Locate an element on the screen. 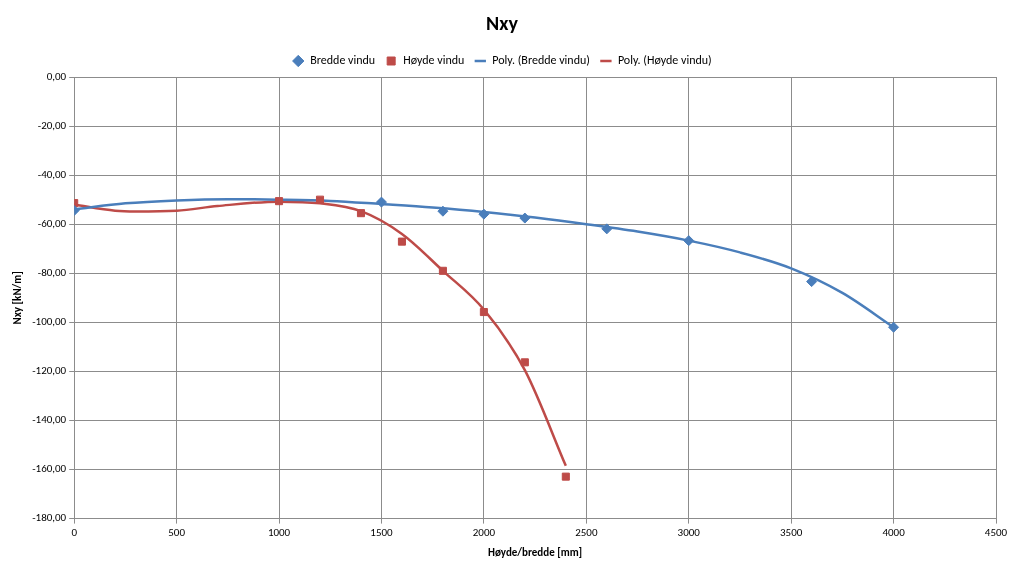 The width and height of the screenshot is (1011, 569). legend-label: Høyde vindu is located at coordinates (434, 60).